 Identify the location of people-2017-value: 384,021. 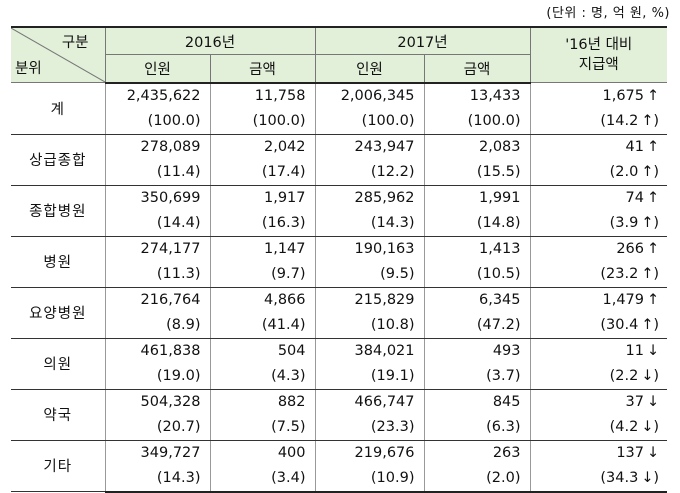
(369, 351).